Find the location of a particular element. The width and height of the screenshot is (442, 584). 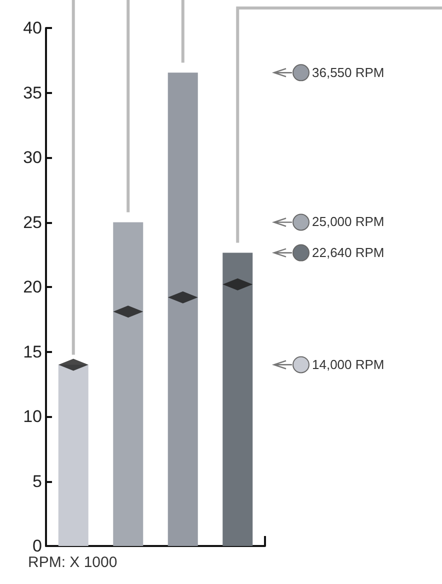

y-tick-label: 30 is located at coordinates (32, 157).